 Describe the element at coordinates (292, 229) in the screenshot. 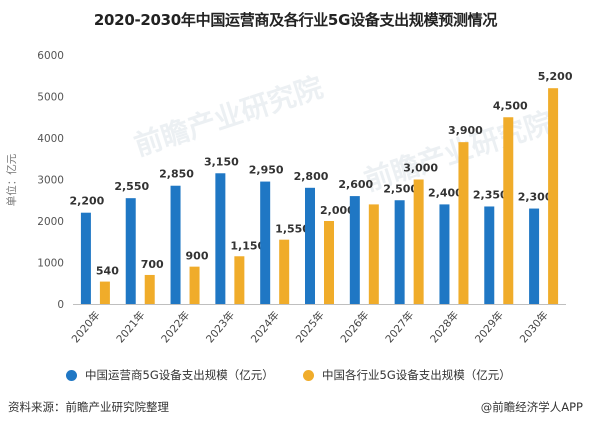

I see `data-label-industries: 1,550` at that location.